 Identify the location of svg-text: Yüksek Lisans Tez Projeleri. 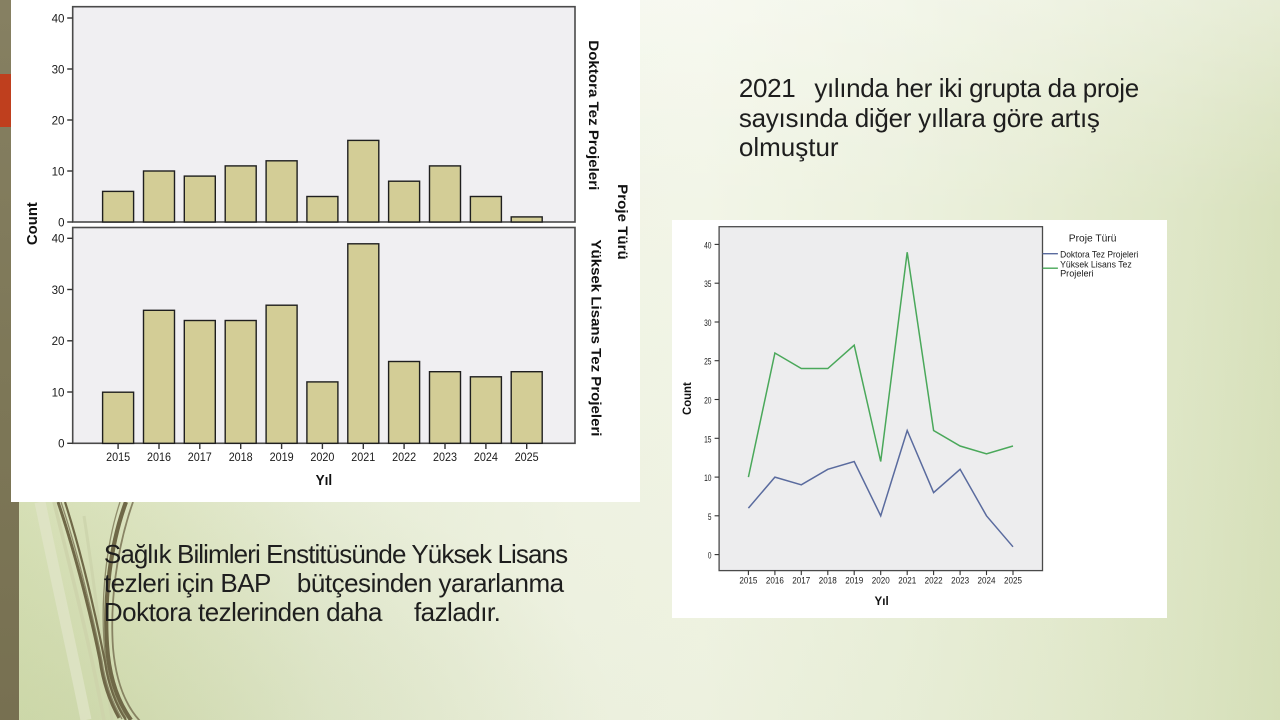
(595, 338).